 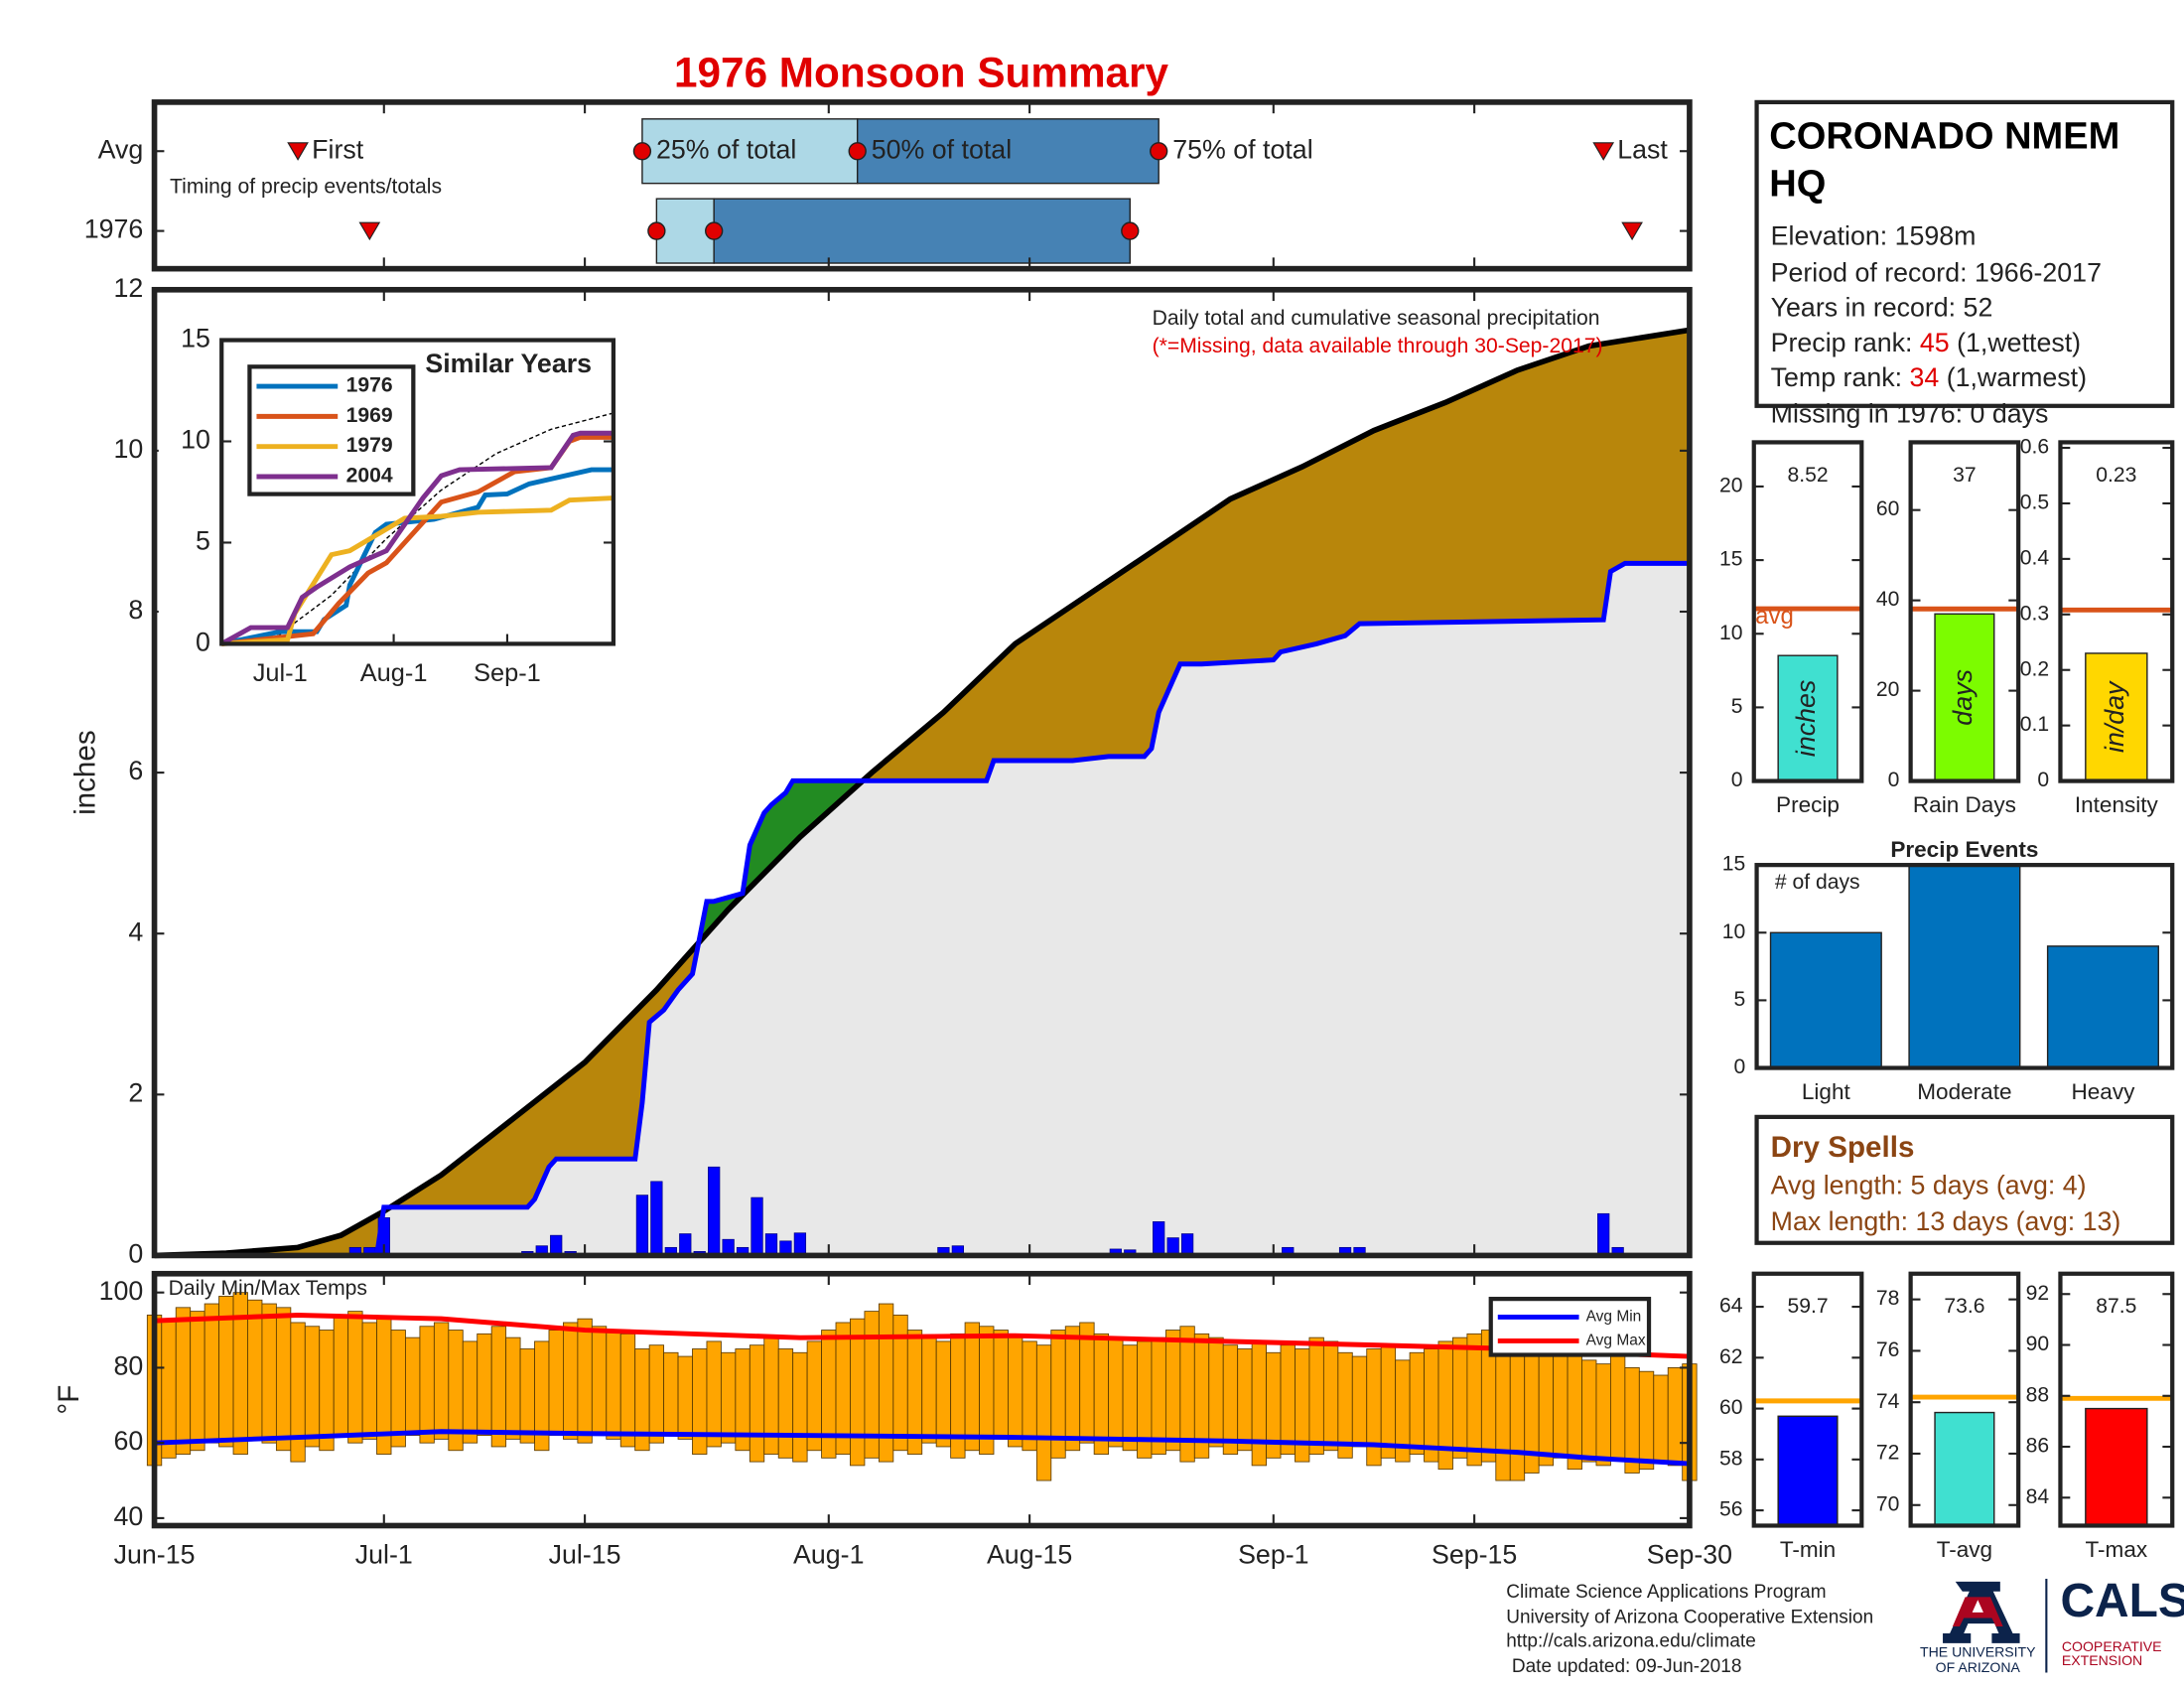 I want to click on y-tick-label: 6, so click(x=135, y=770).